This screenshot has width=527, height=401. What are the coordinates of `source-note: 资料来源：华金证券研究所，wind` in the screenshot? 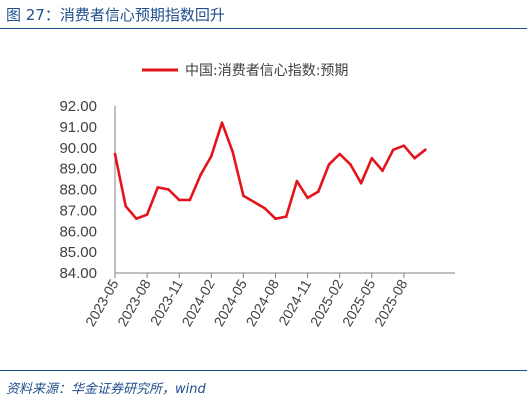 It's located at (106, 389).